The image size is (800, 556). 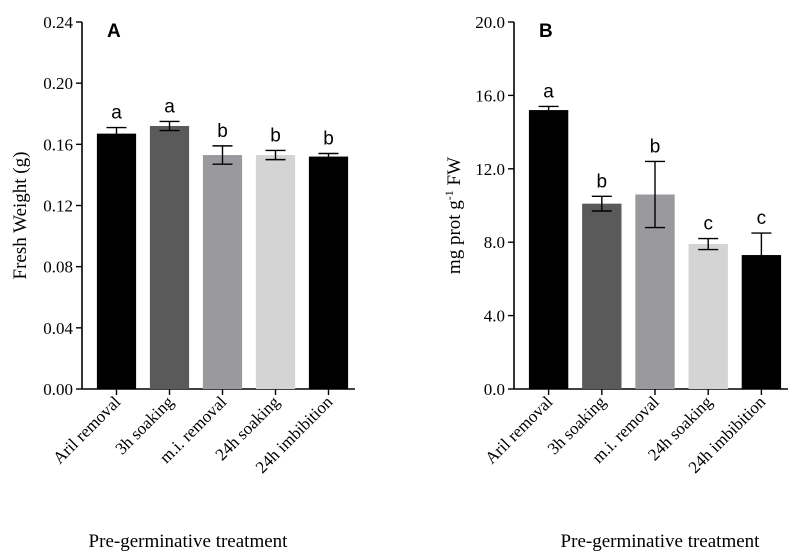 I want to click on y-axis-title: mg prot g-1 FW, so click(x=453, y=215).